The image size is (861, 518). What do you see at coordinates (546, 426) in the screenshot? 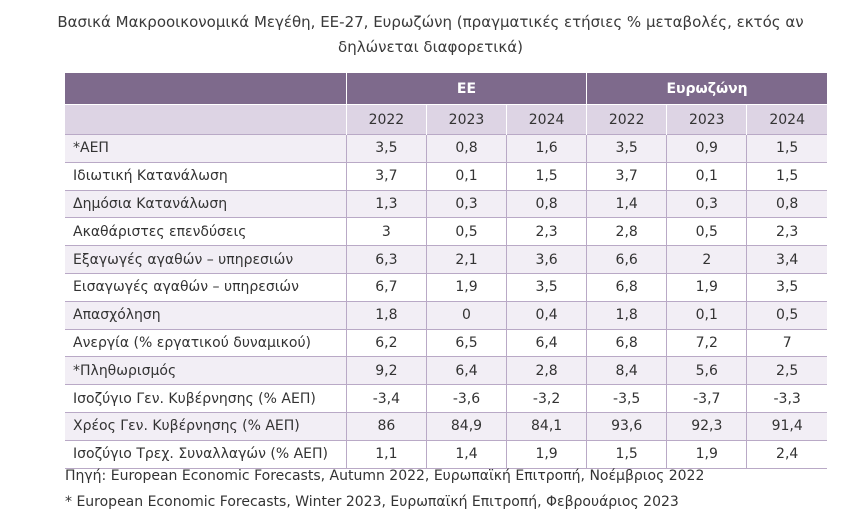
I see `cell-value: 84,1` at bounding box center [546, 426].